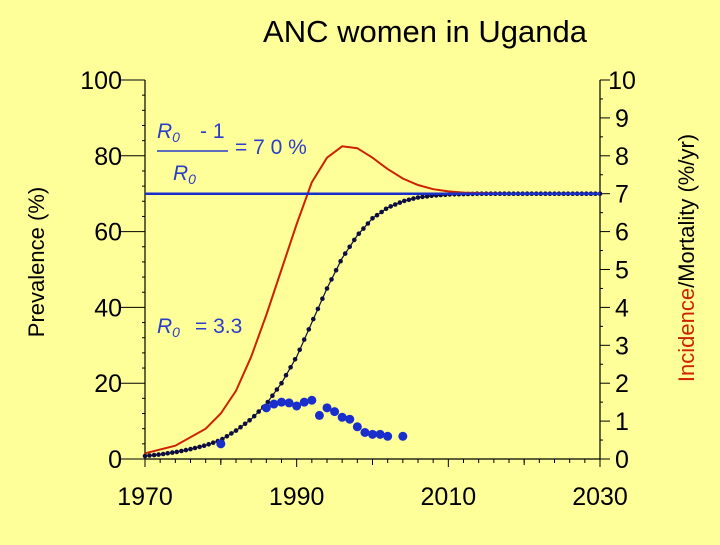 The image size is (720, 545). Describe the element at coordinates (622, 81) in the screenshot. I see `right-tick-label: 10` at that location.